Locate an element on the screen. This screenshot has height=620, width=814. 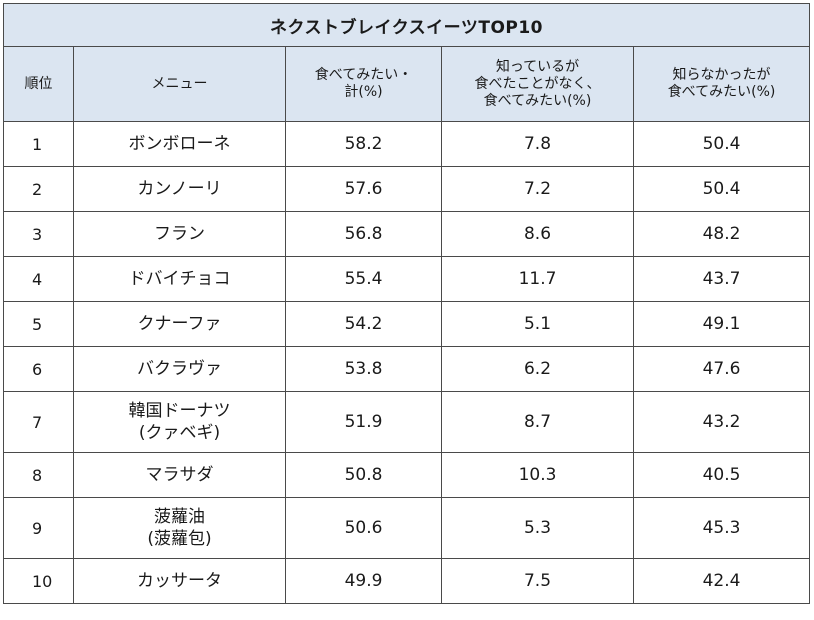
table-row: 10 カッサータ 49.9 7.5 42.4 is located at coordinates (407, 581).